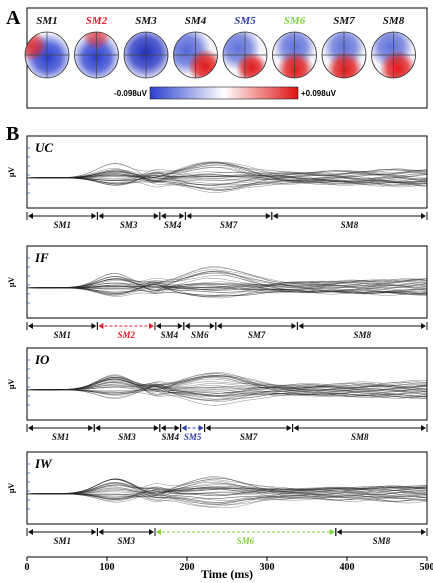  Describe the element at coordinates (97, 21) in the screenshot. I see `topomap-label: SM2` at that location.